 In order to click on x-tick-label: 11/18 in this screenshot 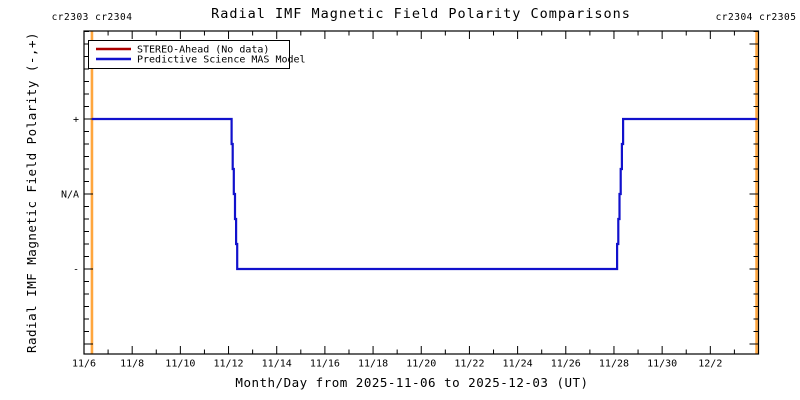, I will do `click(373, 364)`.